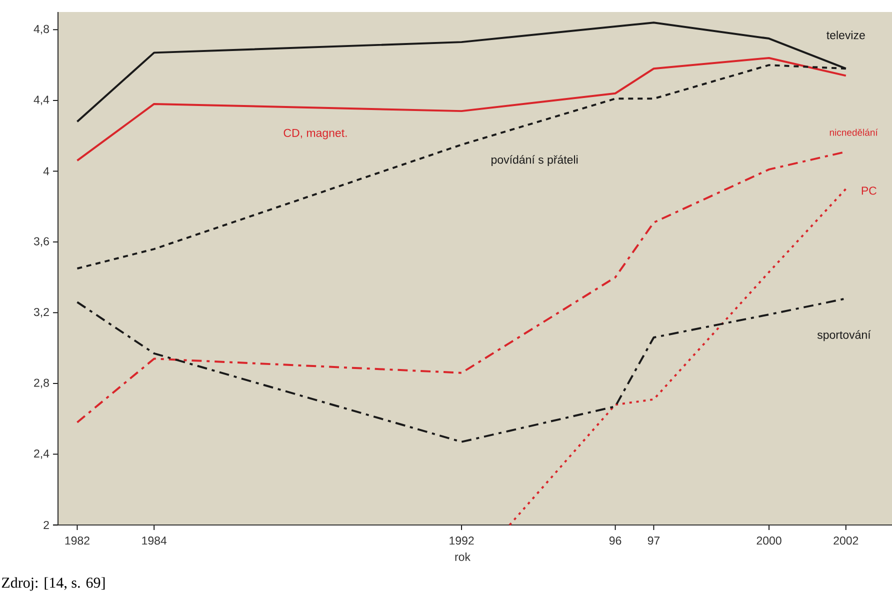  What do you see at coordinates (41, 29) in the screenshot?
I see `y-tick-label: 4,8` at bounding box center [41, 29].